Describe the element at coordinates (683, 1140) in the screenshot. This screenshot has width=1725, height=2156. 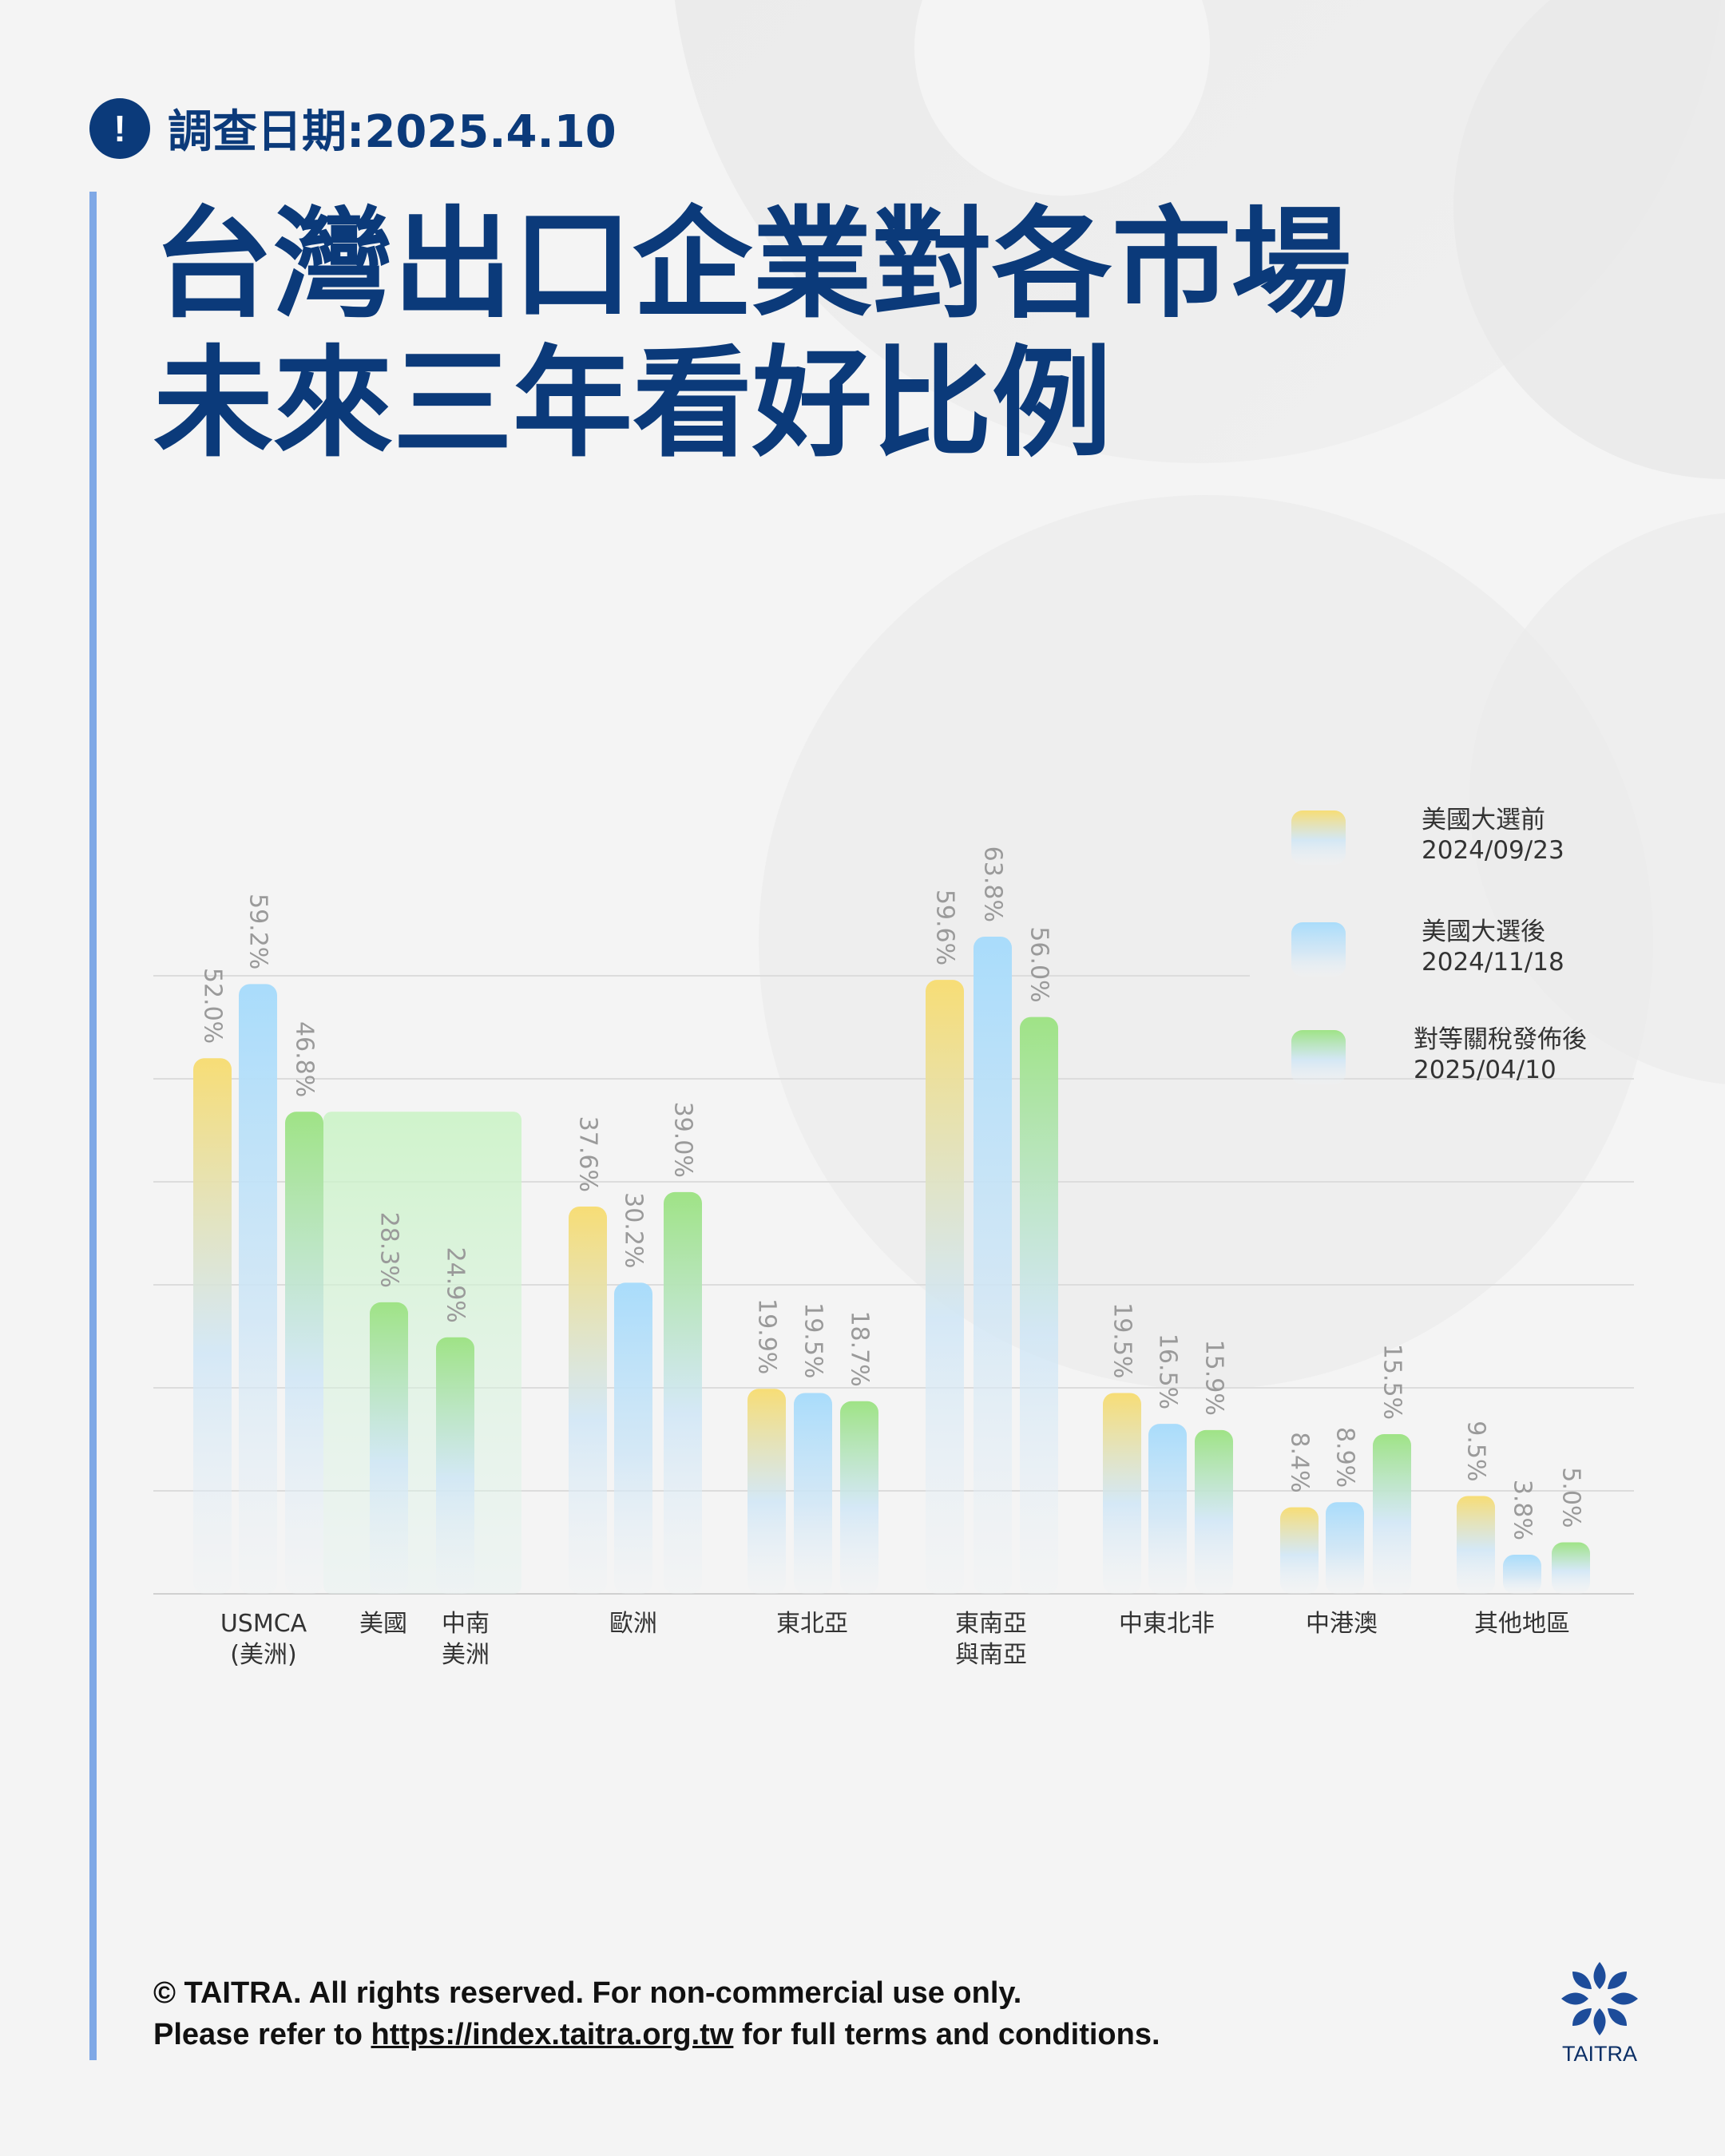
I see `data-label-2-3: 39.0%` at that location.